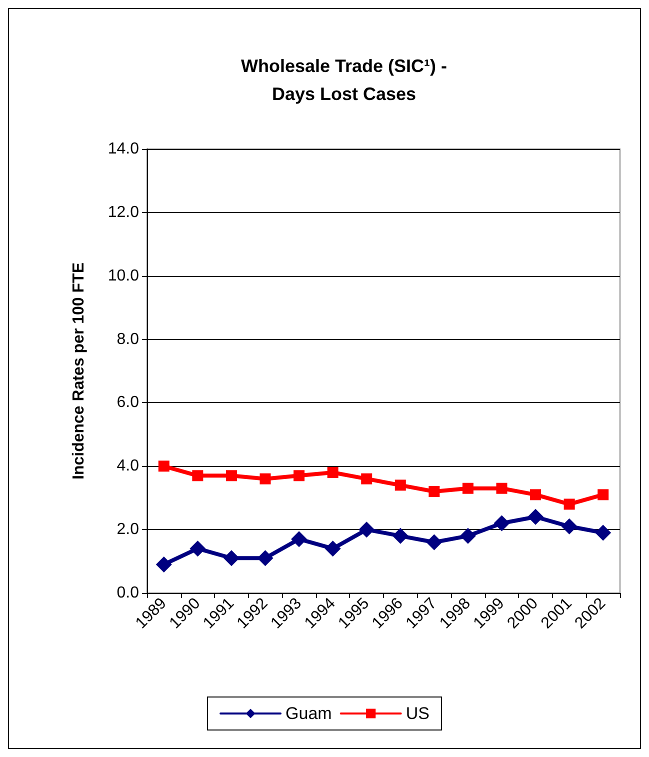 The width and height of the screenshot is (649, 757). What do you see at coordinates (344, 80) in the screenshot?
I see `chart-title: Wholesale Trade (SIC¹) - Days Lost Cases` at bounding box center [344, 80].